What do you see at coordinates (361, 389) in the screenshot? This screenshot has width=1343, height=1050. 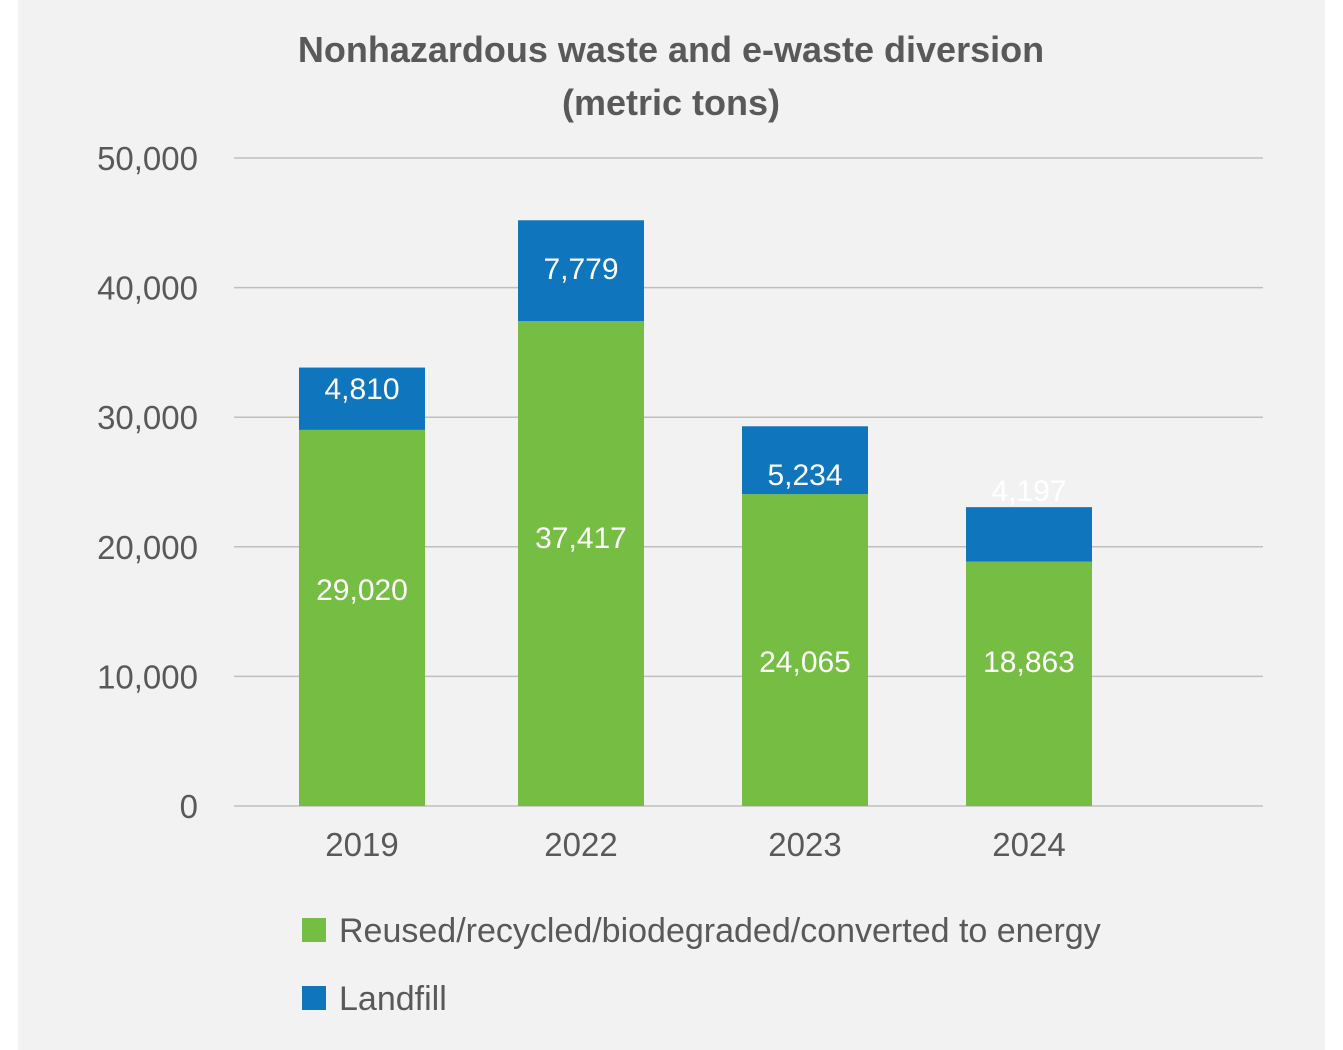 I see `data-label: 4,810` at bounding box center [361, 389].